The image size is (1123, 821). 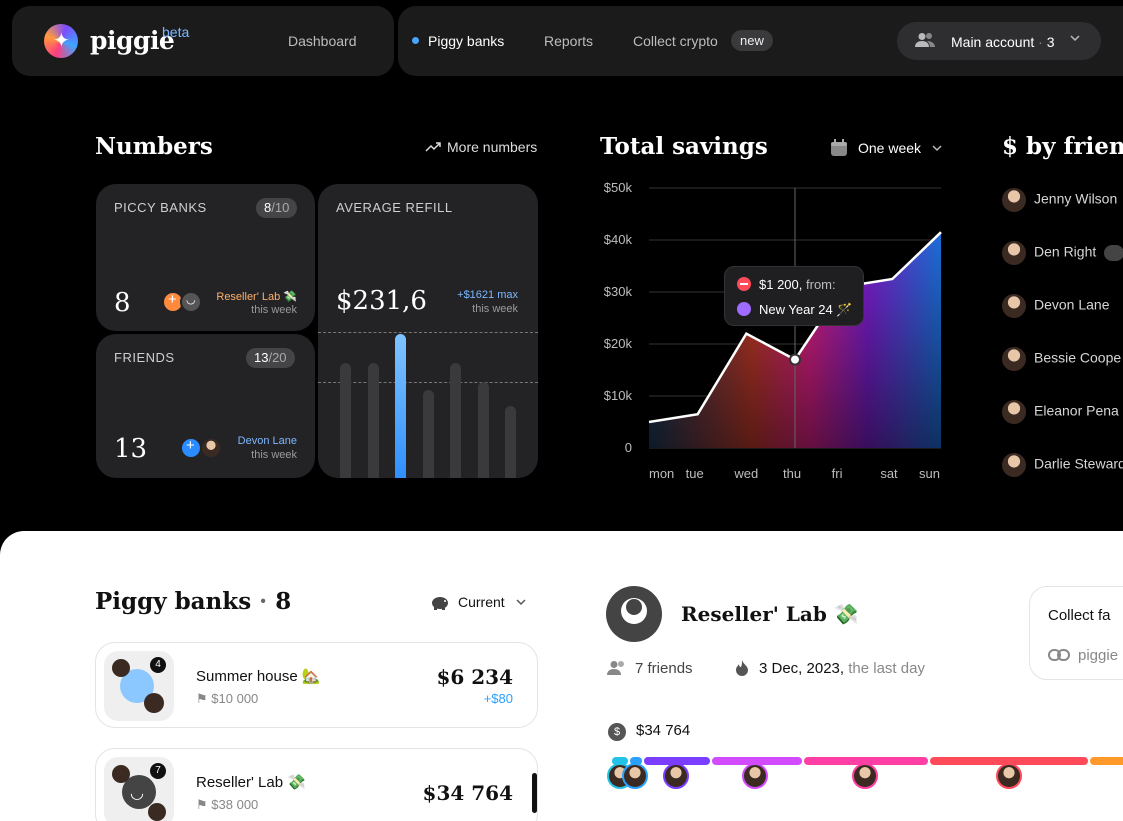 What do you see at coordinates (617, 343) in the screenshot?
I see `y-tick-label: $20k` at bounding box center [617, 343].